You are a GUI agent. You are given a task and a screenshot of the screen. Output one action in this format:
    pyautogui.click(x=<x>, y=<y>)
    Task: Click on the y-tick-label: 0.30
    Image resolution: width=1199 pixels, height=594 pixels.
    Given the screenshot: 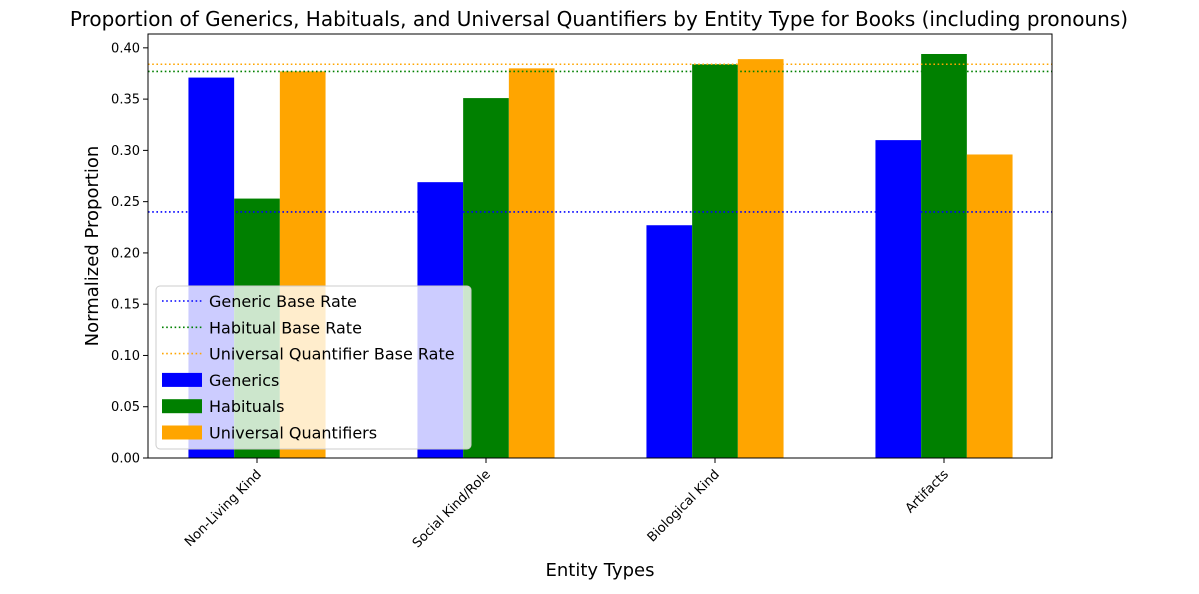 What is the action you would take?
    pyautogui.click(x=125, y=151)
    